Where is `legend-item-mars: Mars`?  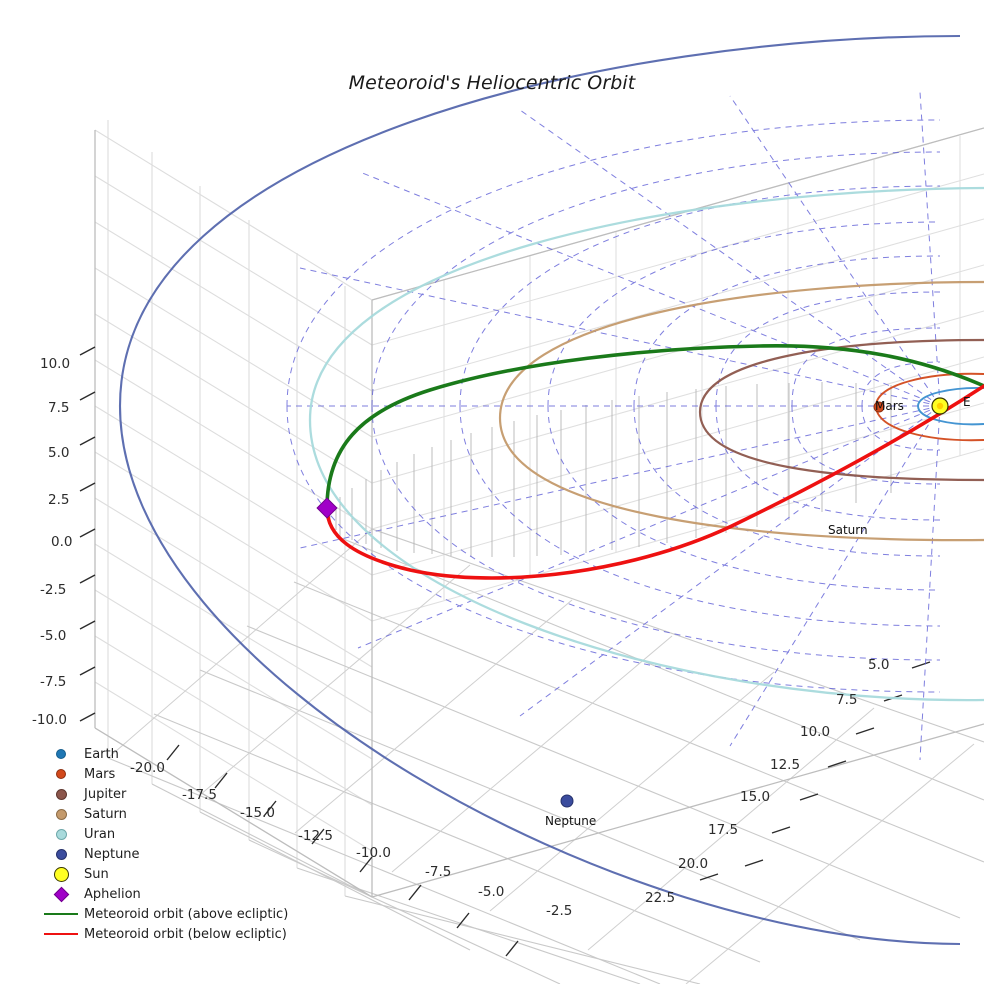
legend-item-mars: Mars is located at coordinates (163, 774).